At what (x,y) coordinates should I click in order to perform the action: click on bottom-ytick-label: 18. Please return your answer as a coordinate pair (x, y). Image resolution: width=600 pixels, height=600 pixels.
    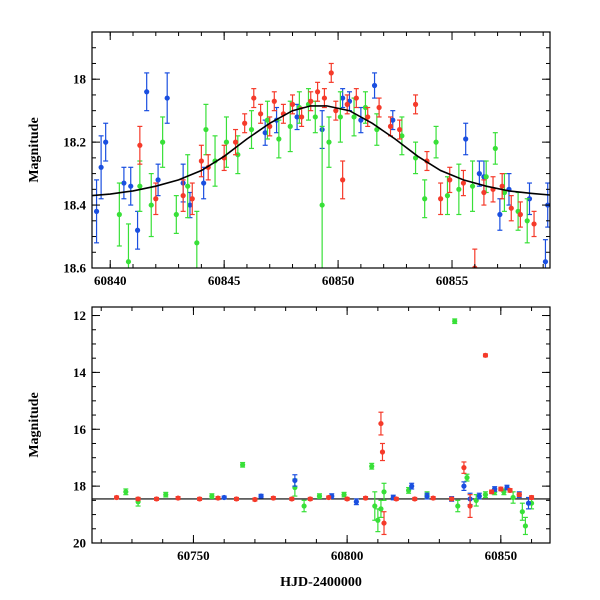
    Looking at the image, I should click on (80, 486).